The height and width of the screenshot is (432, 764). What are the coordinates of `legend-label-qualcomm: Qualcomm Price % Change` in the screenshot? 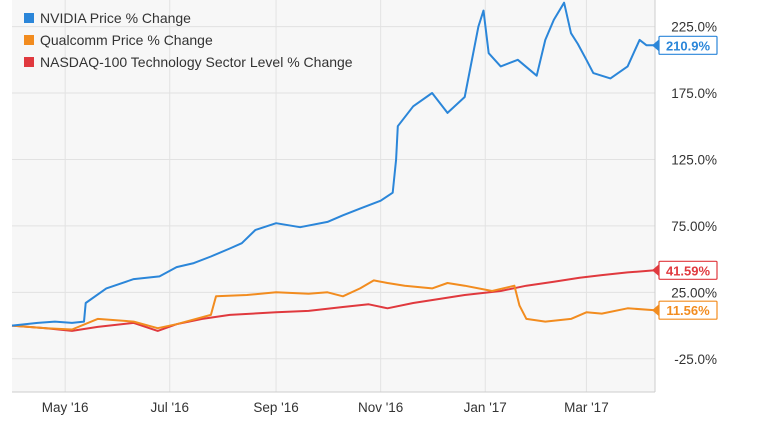 It's located at (126, 40).